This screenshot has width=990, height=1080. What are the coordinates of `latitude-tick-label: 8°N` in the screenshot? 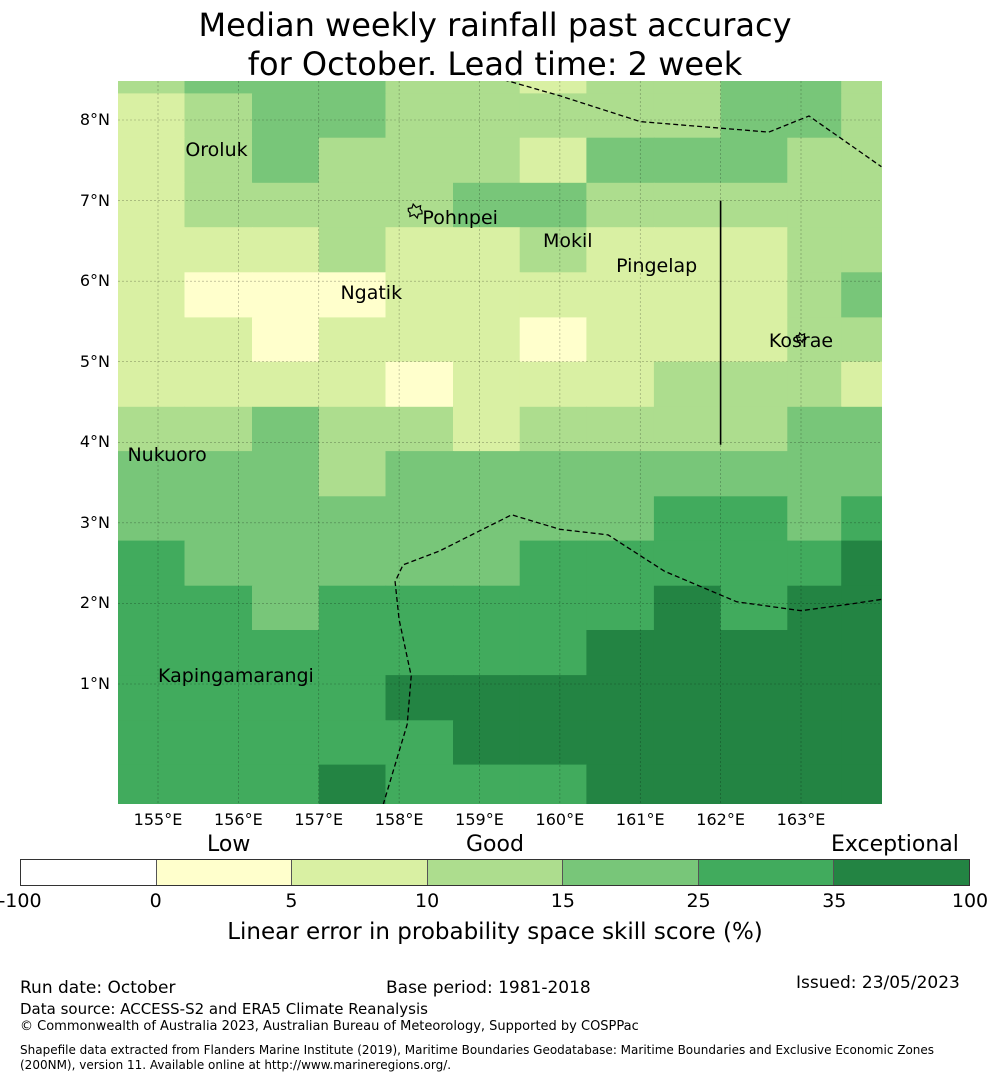 It's located at (94, 119).